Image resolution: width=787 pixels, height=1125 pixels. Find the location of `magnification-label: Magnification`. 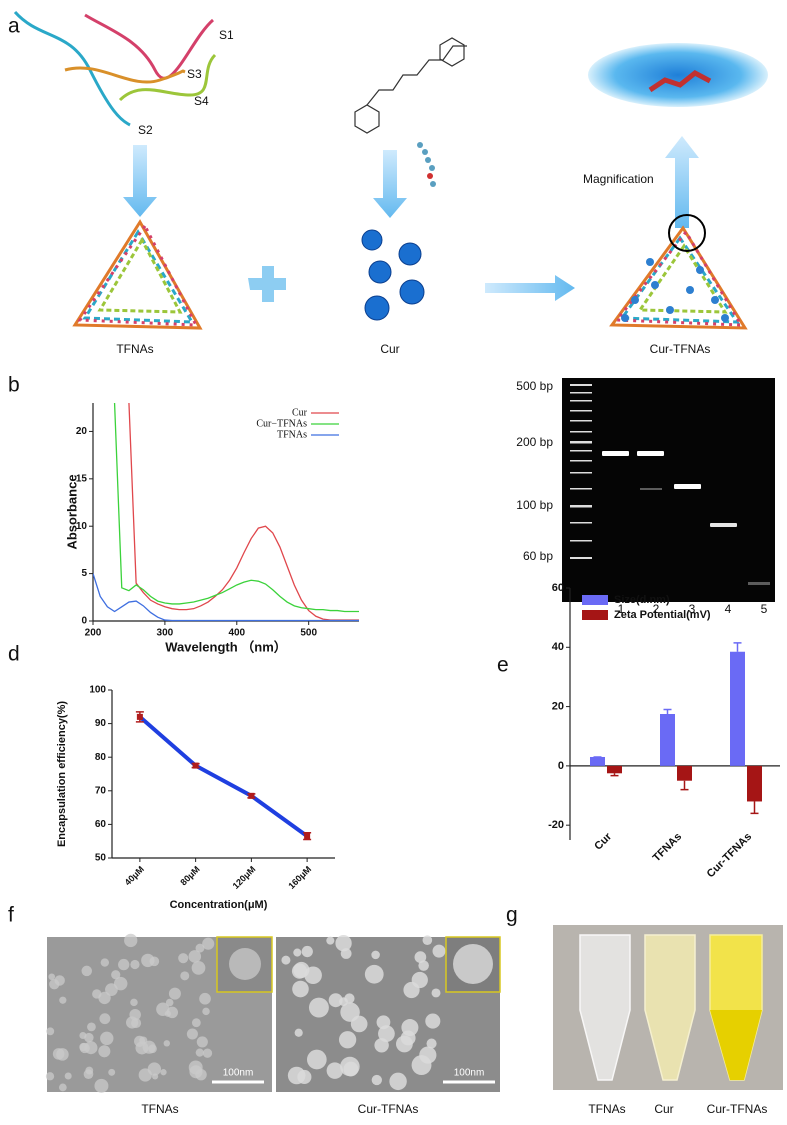

magnification-label: Magnification is located at coordinates (618, 179).